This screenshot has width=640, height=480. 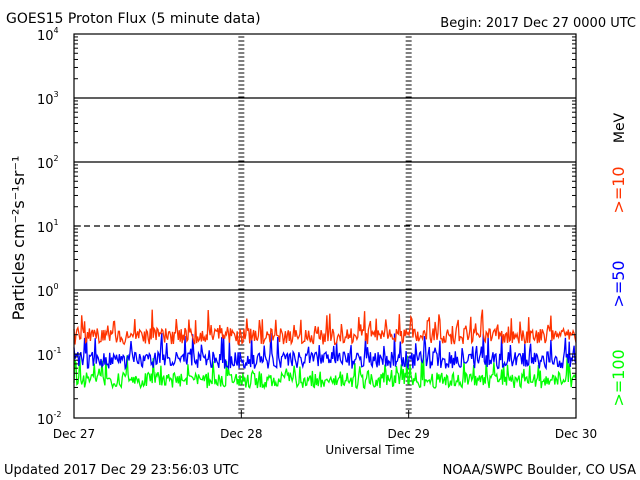 I want to click on y-tick-label: 10⁰, so click(x=48, y=291).